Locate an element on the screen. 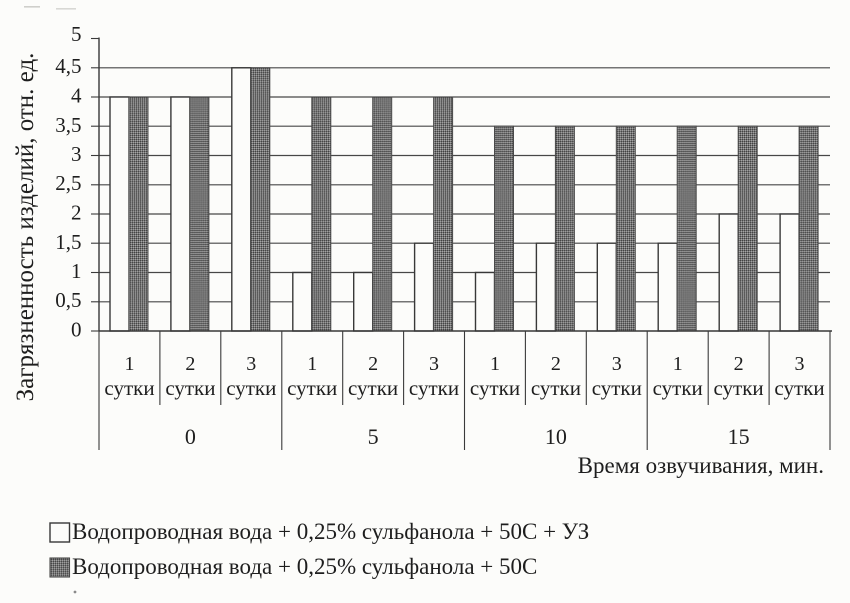 The width and height of the screenshot is (850, 603). svg-text: 15 is located at coordinates (739, 436).